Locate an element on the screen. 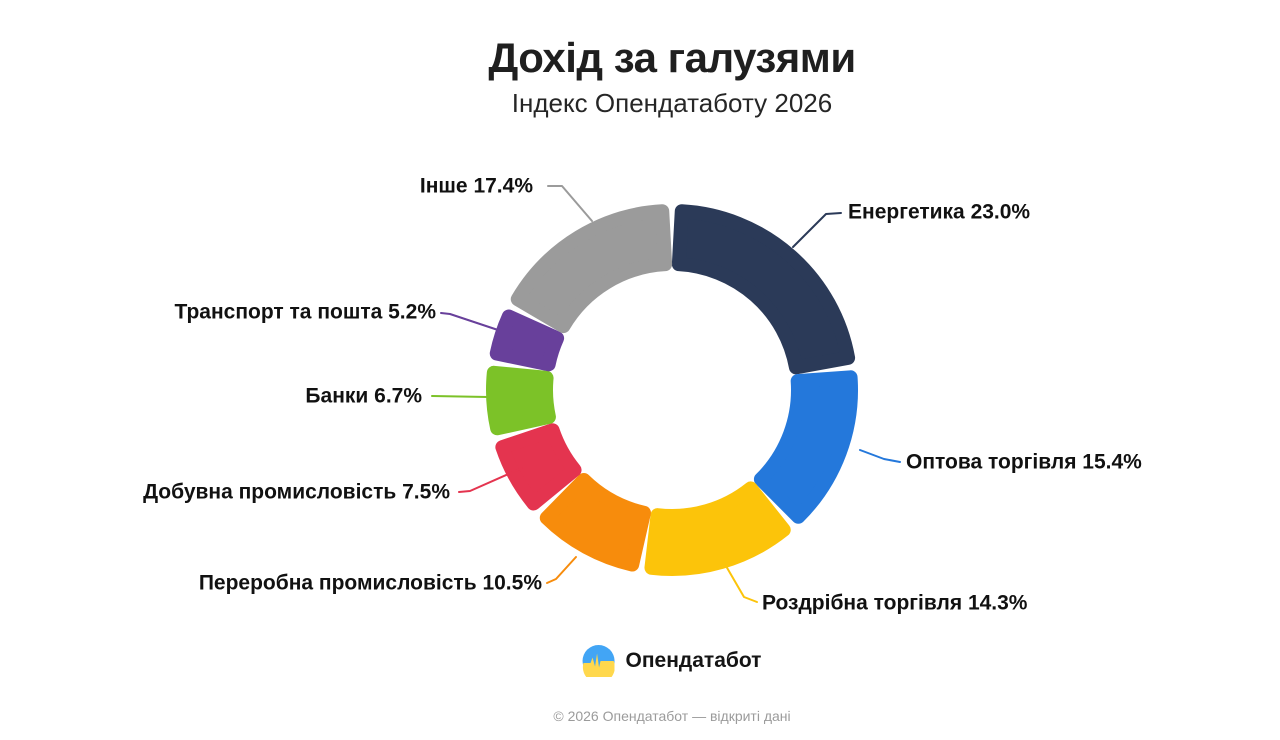 The width and height of the screenshot is (1280, 740). brand-name: Опендатабот is located at coordinates (693, 660).